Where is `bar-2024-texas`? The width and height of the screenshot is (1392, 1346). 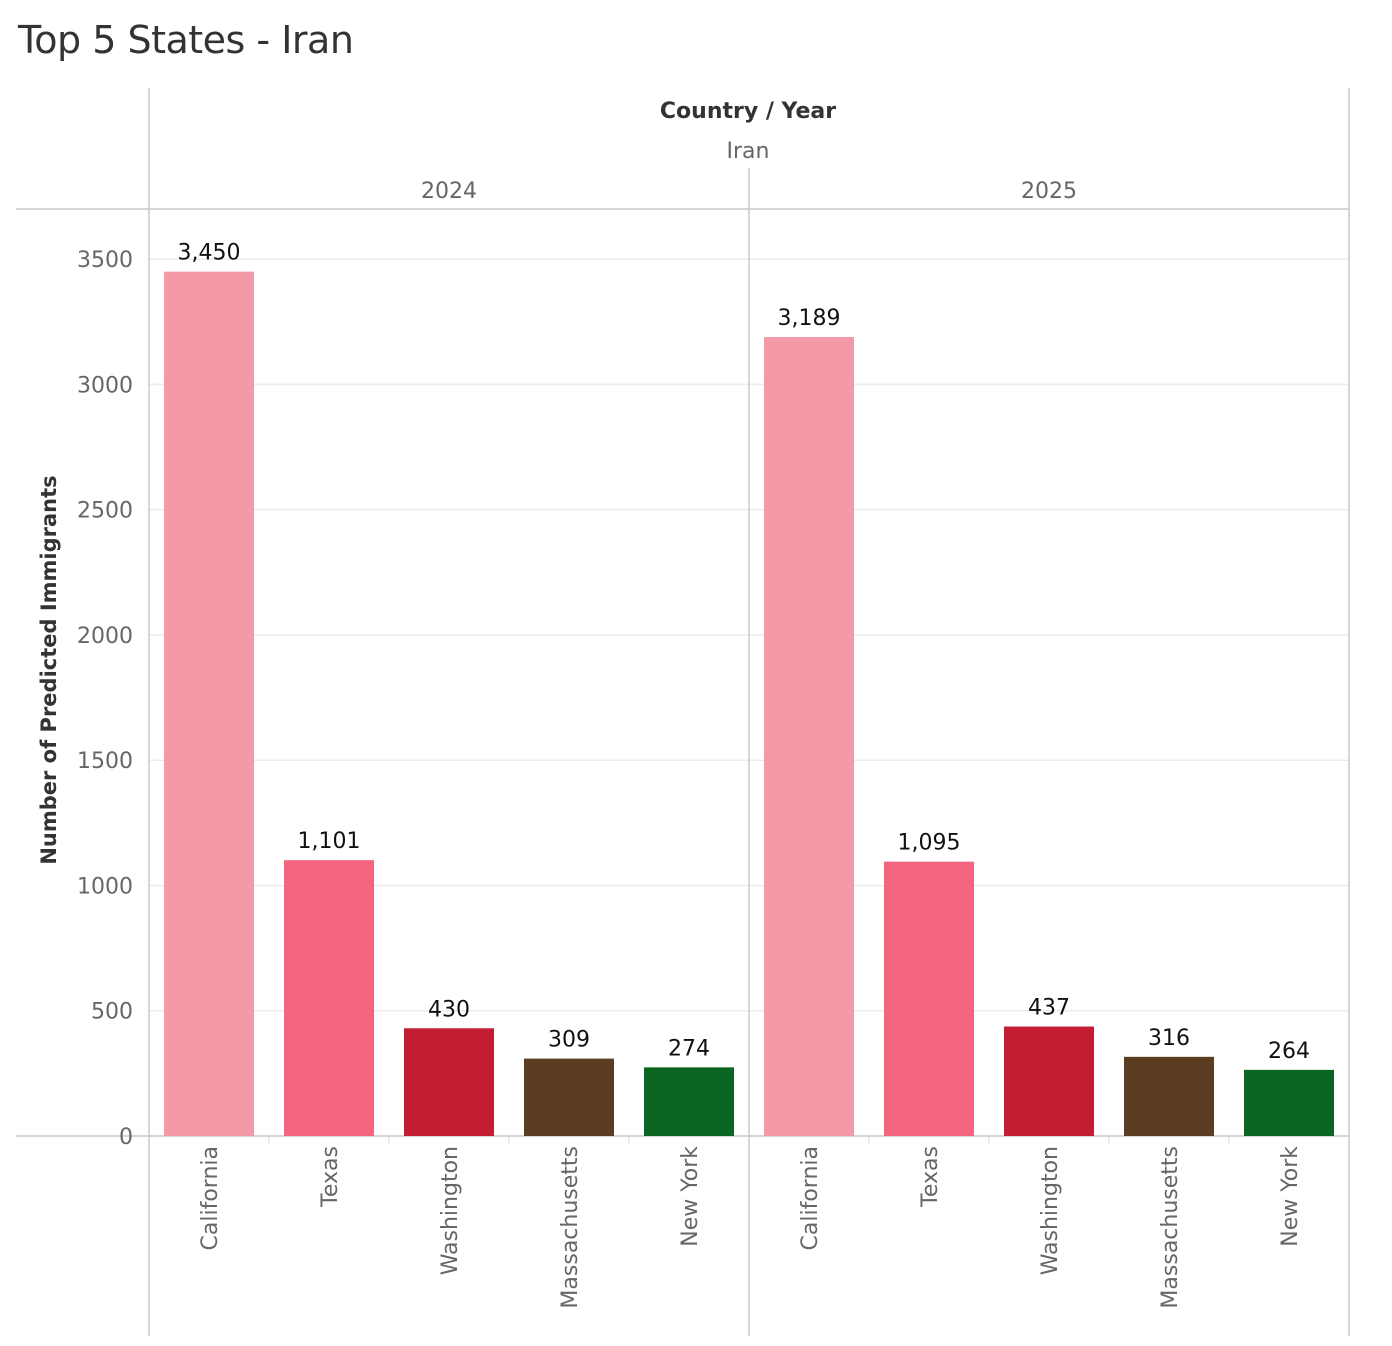
bar-2024-texas is located at coordinates (329, 998).